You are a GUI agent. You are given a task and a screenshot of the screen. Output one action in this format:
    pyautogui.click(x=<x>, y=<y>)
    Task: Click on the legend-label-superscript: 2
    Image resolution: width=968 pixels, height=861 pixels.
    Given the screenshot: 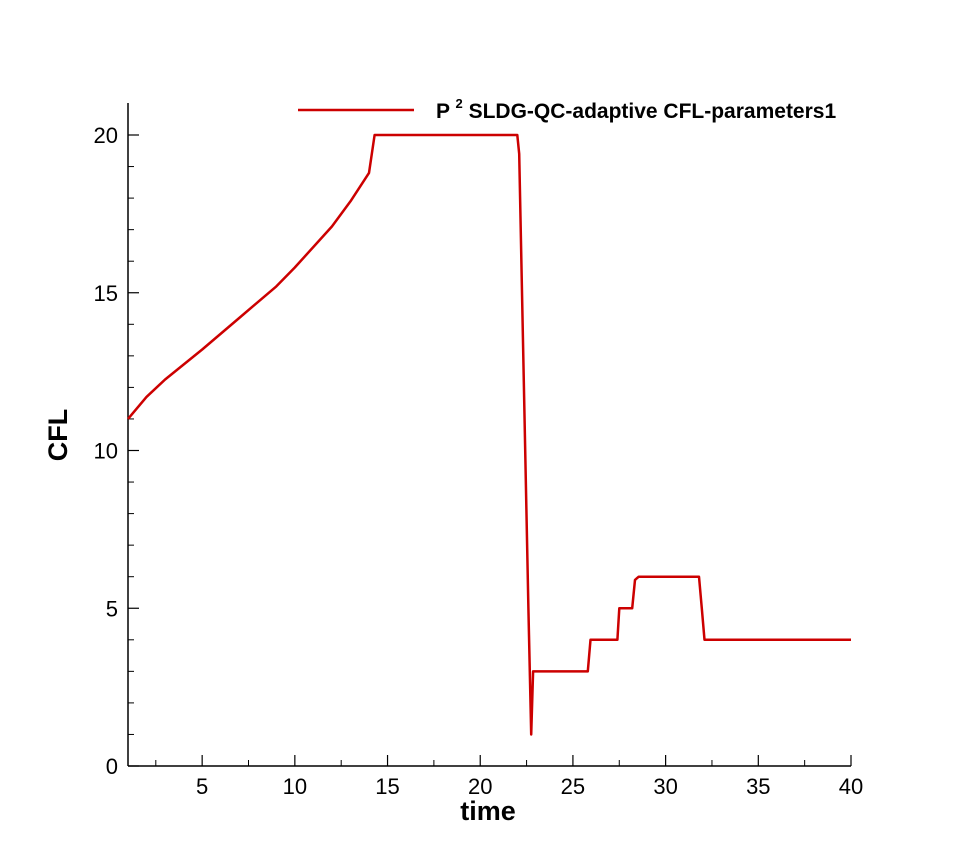 What is the action you would take?
    pyautogui.click(x=458, y=103)
    